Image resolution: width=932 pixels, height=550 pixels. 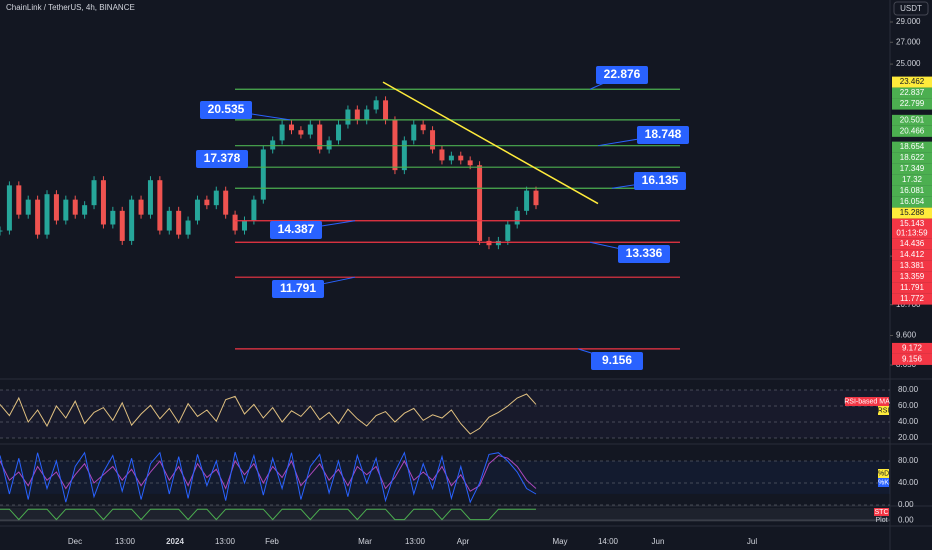 I want to click on price-tag-label: 13.381, so click(x=912, y=265).